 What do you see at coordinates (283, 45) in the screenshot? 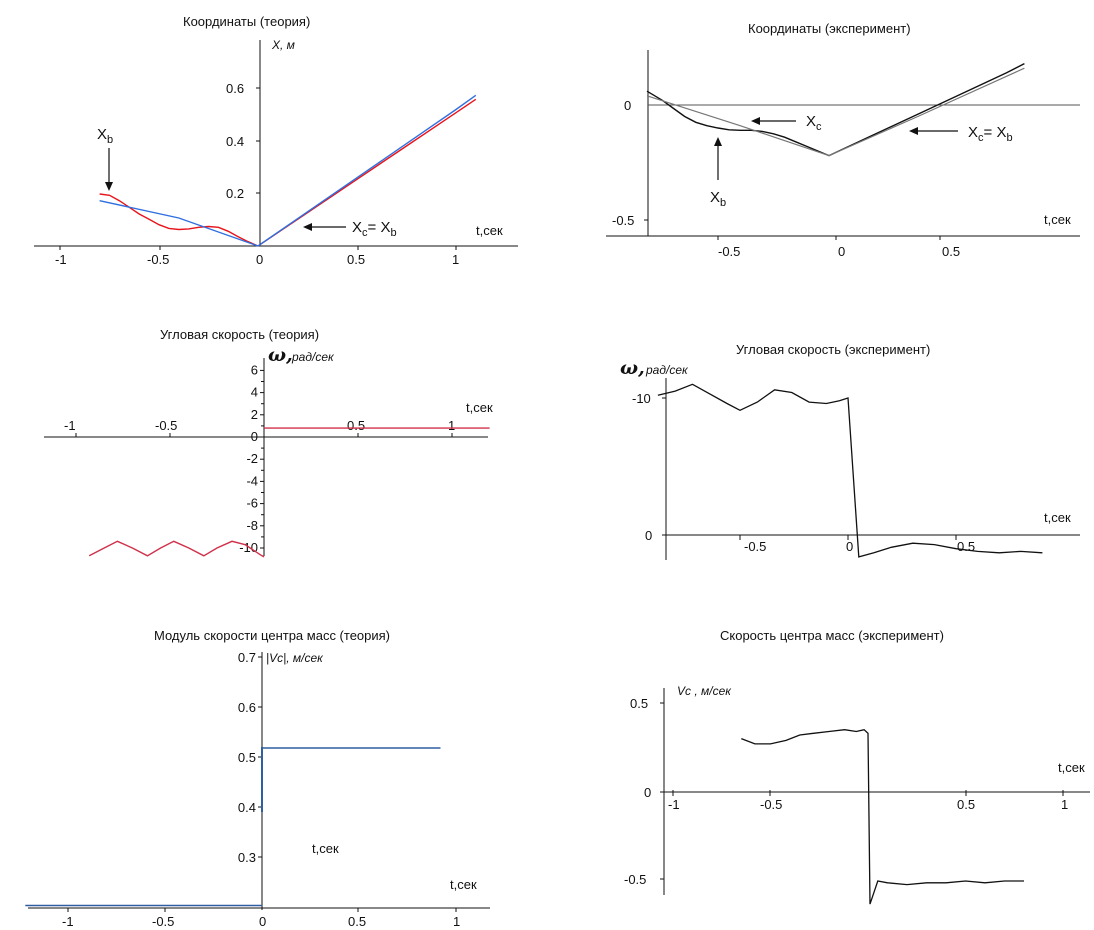
I see `y-axis-label: X, м` at bounding box center [283, 45].